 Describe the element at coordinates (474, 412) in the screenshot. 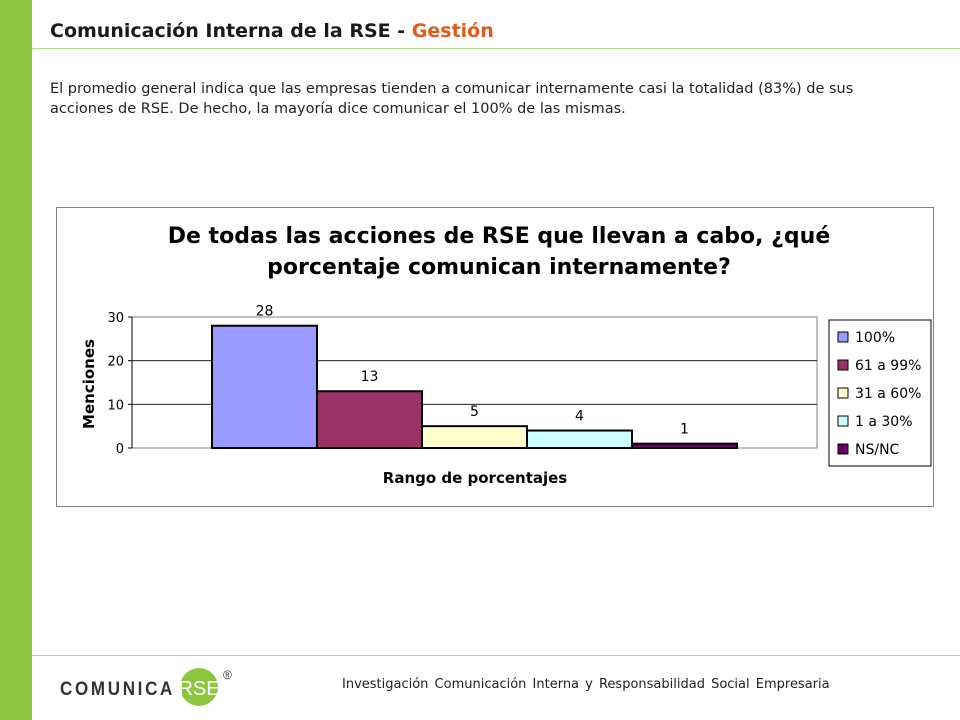

I see `data-label-3: 5` at that location.